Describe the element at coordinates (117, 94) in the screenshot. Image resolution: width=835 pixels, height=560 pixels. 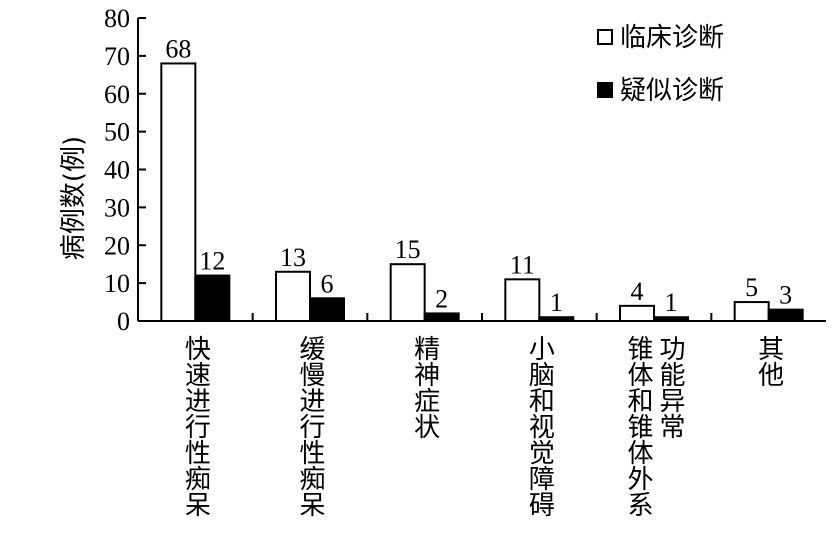
I see `y-tick-label: 60` at that location.